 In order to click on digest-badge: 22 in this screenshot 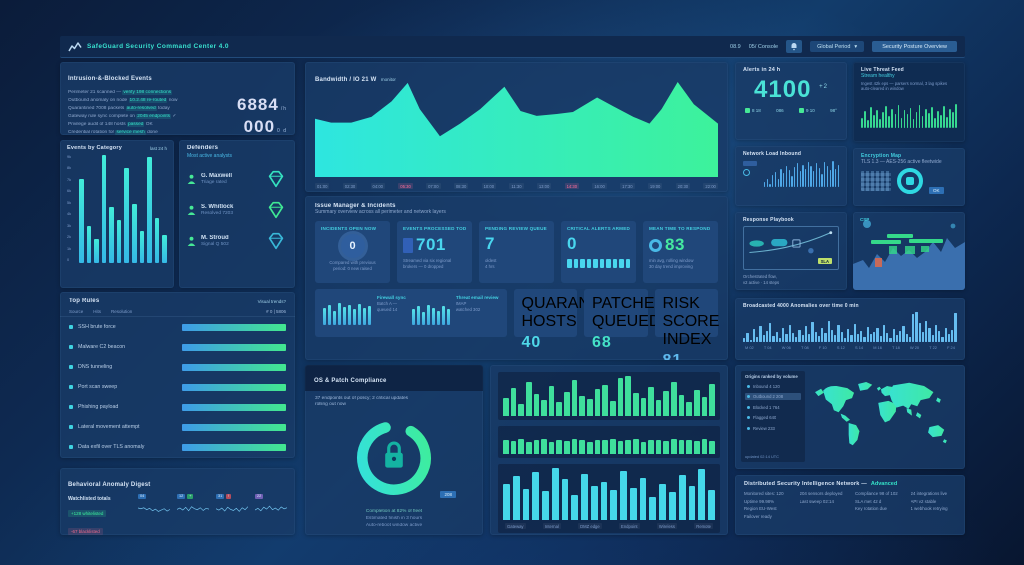, I will do `click(259, 496)`.